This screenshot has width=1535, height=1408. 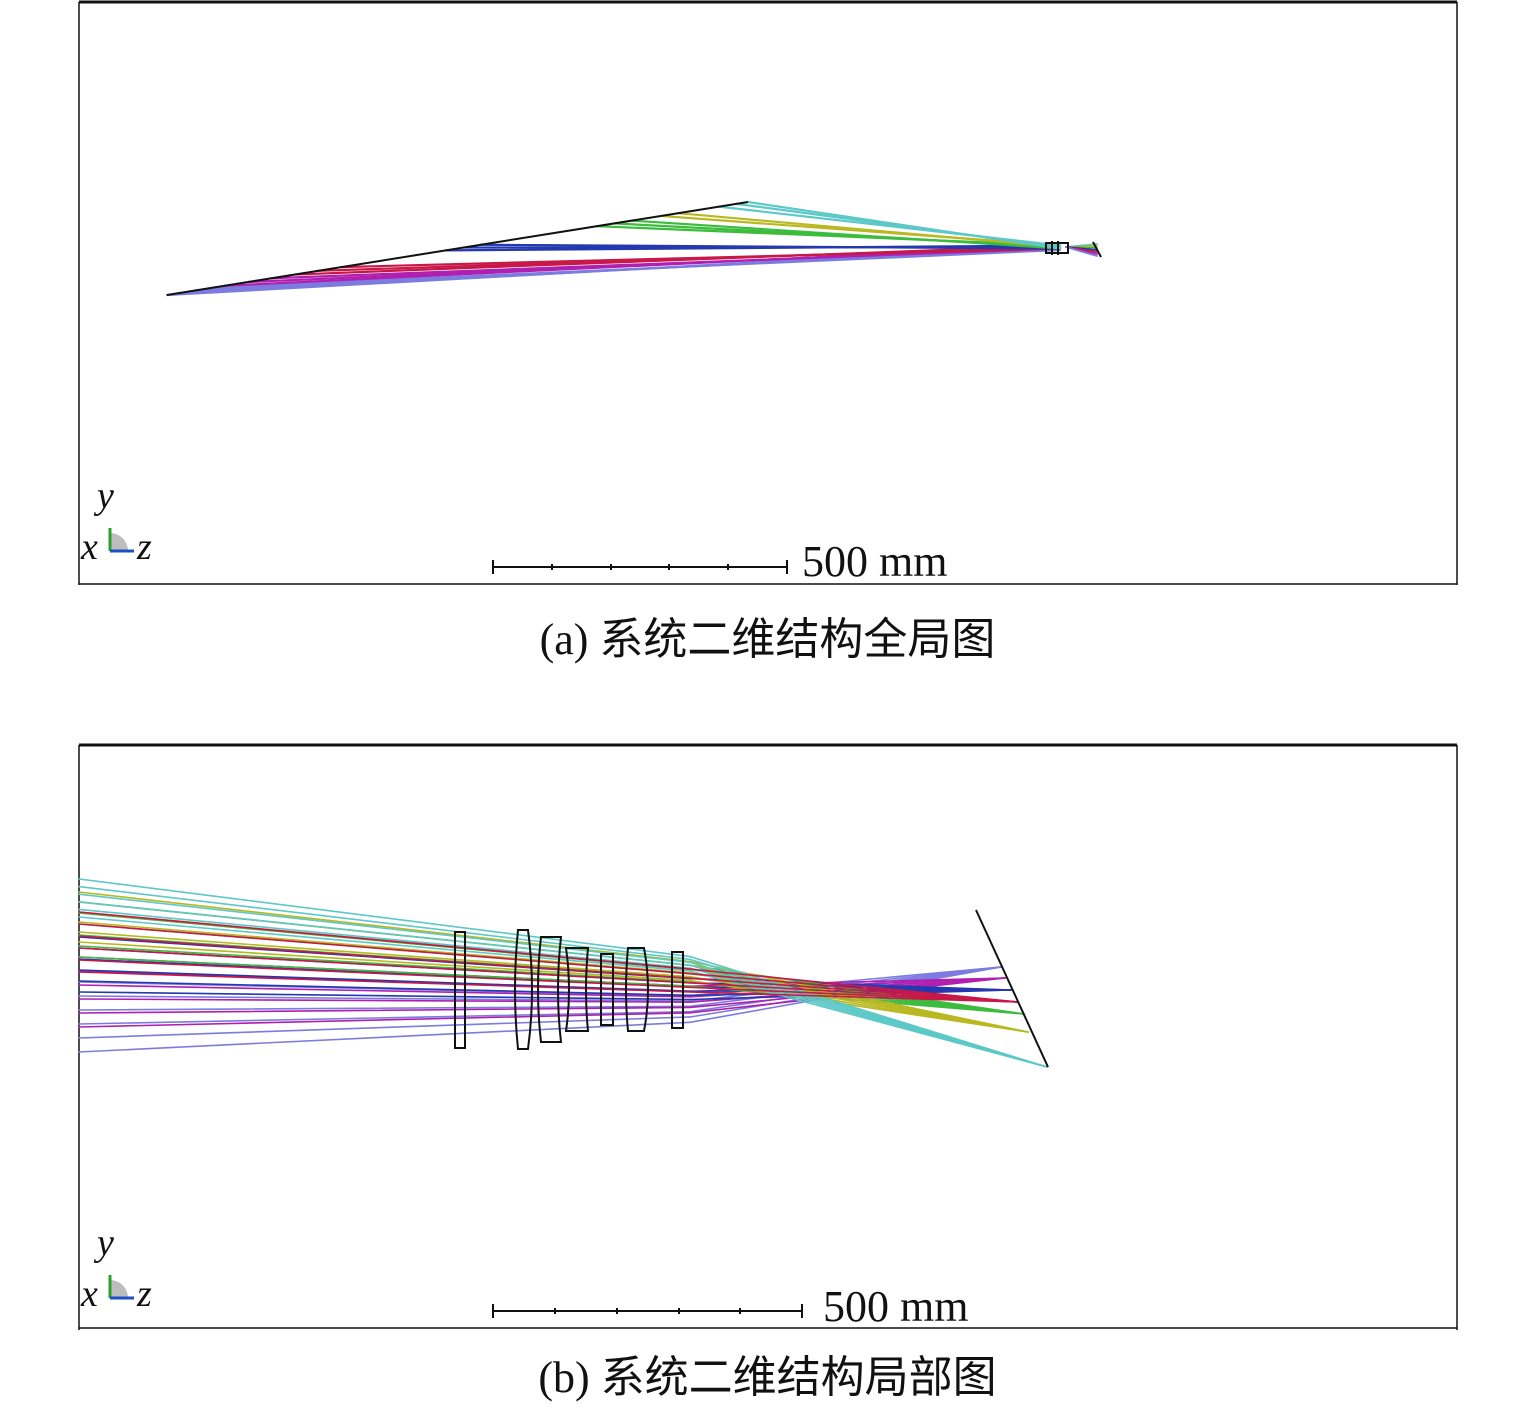 What do you see at coordinates (1057, 248) in the screenshot?
I see `lens-group-mini` at bounding box center [1057, 248].